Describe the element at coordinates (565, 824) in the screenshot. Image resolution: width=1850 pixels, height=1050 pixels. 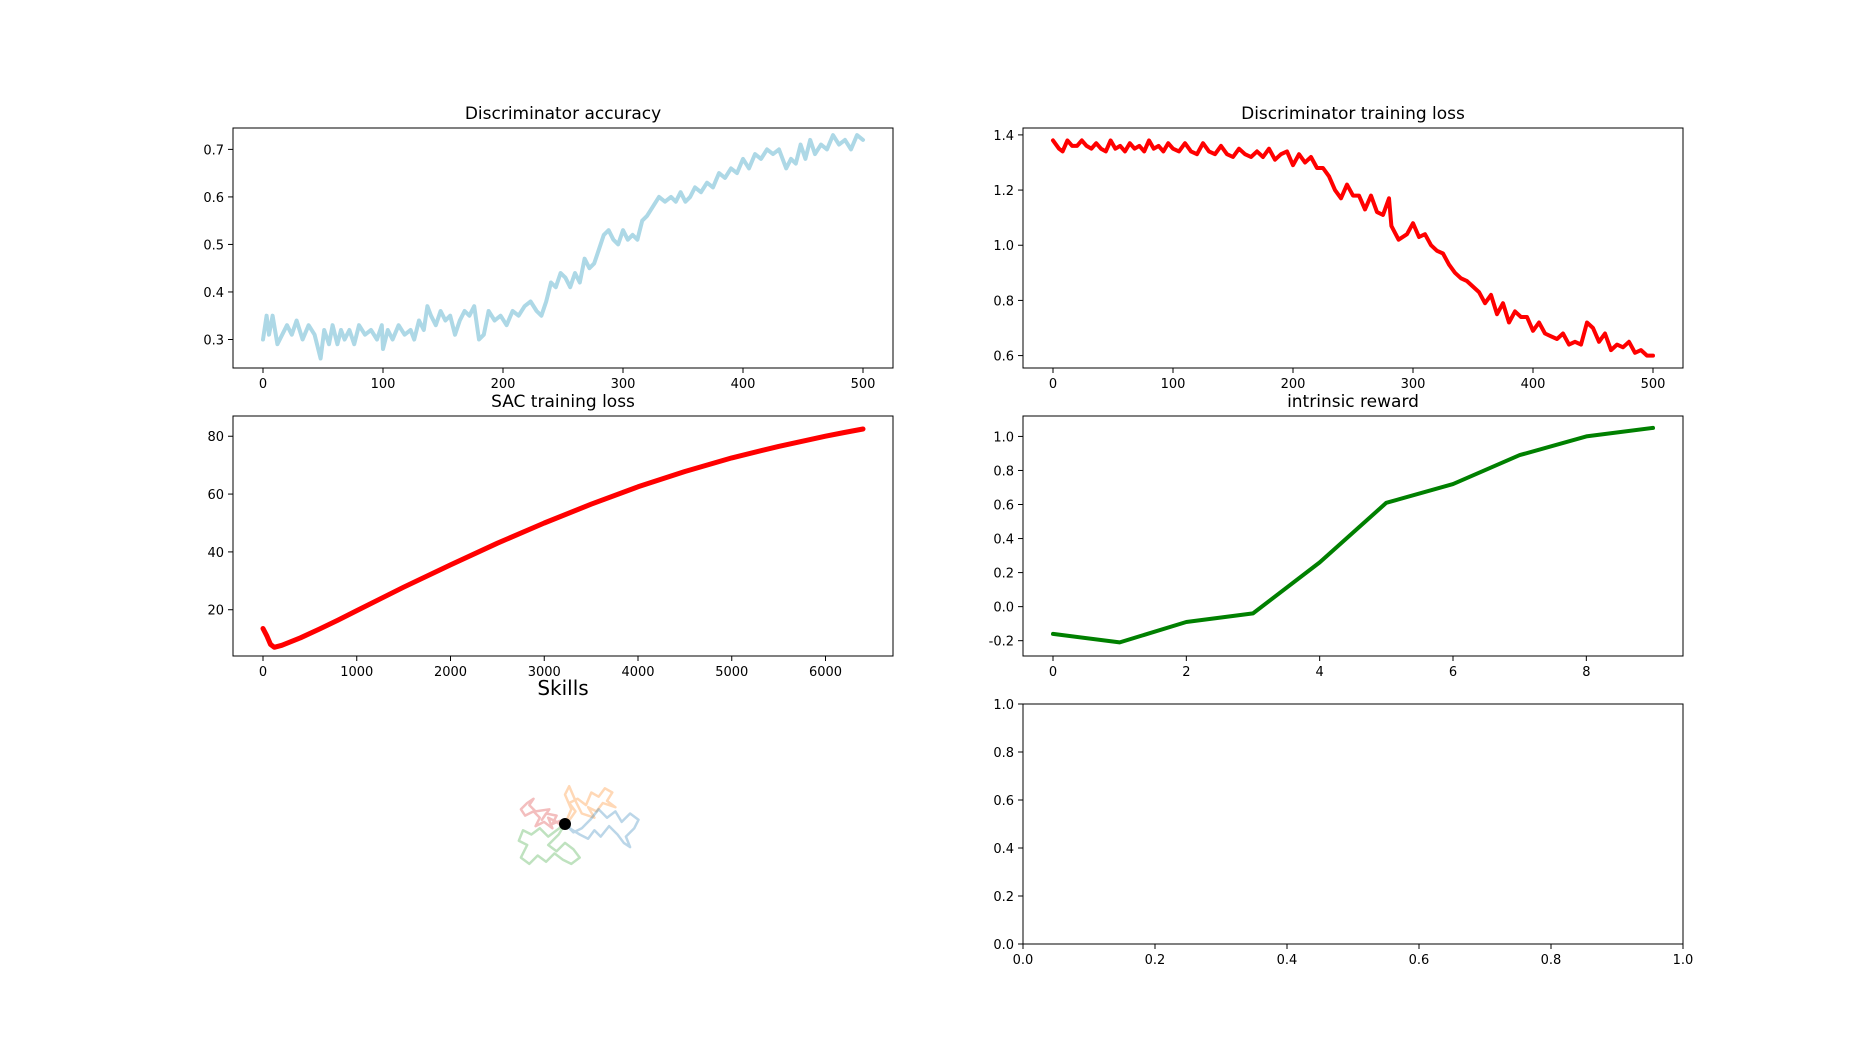
I see `start-point-marker` at that location.